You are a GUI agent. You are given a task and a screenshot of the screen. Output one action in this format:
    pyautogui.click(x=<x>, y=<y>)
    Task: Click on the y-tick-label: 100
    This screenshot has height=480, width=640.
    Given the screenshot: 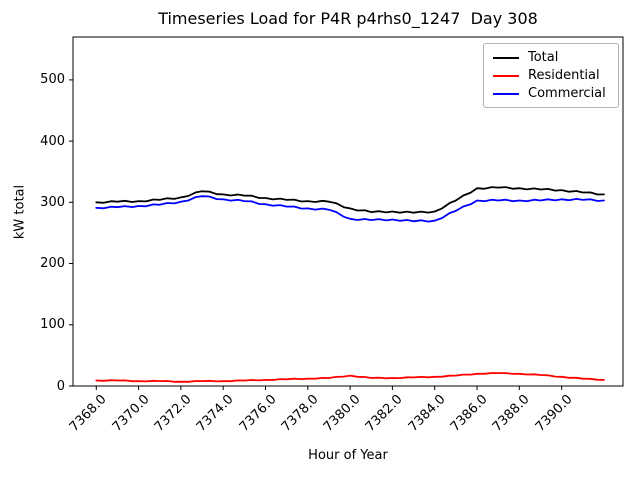 What is the action you would take?
    pyautogui.click(x=52, y=325)
    